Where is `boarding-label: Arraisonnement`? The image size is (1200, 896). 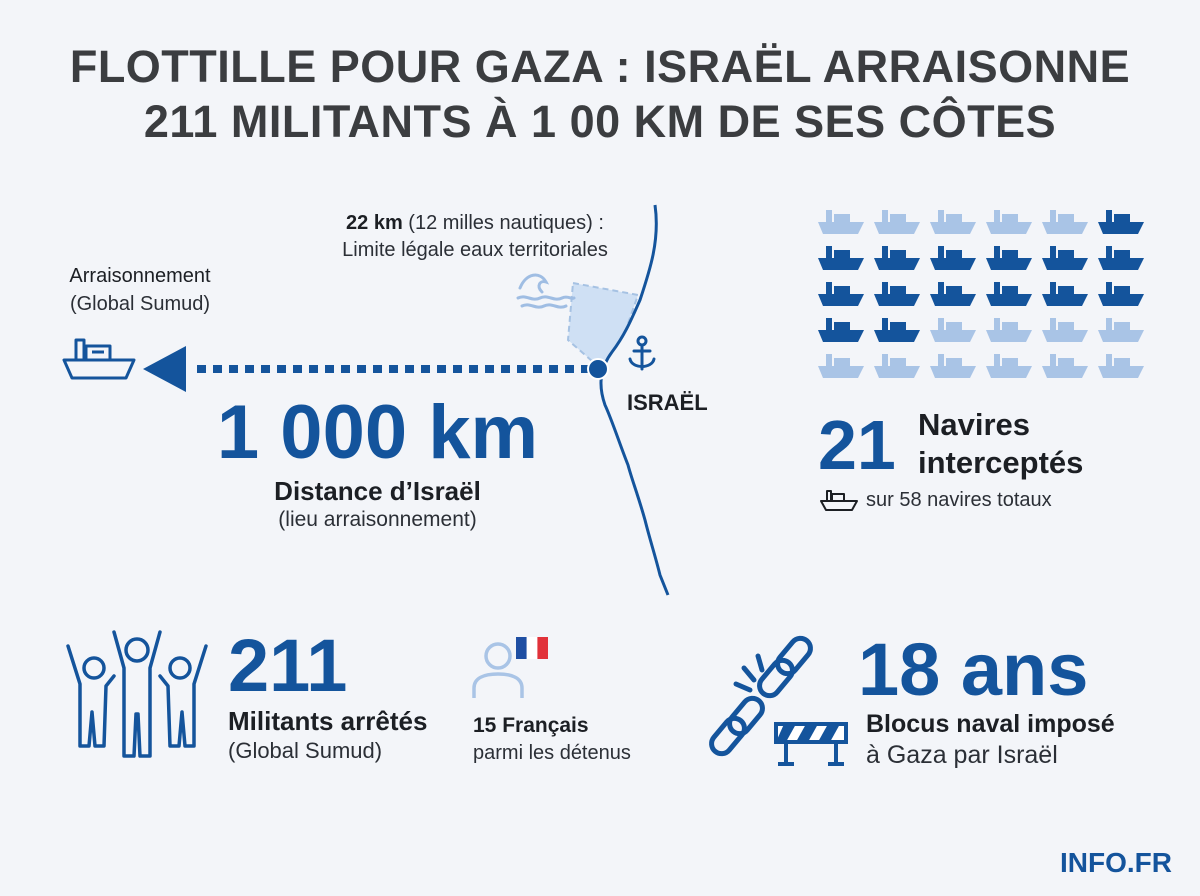 boarding-label: Arraisonnement is located at coordinates (140, 276).